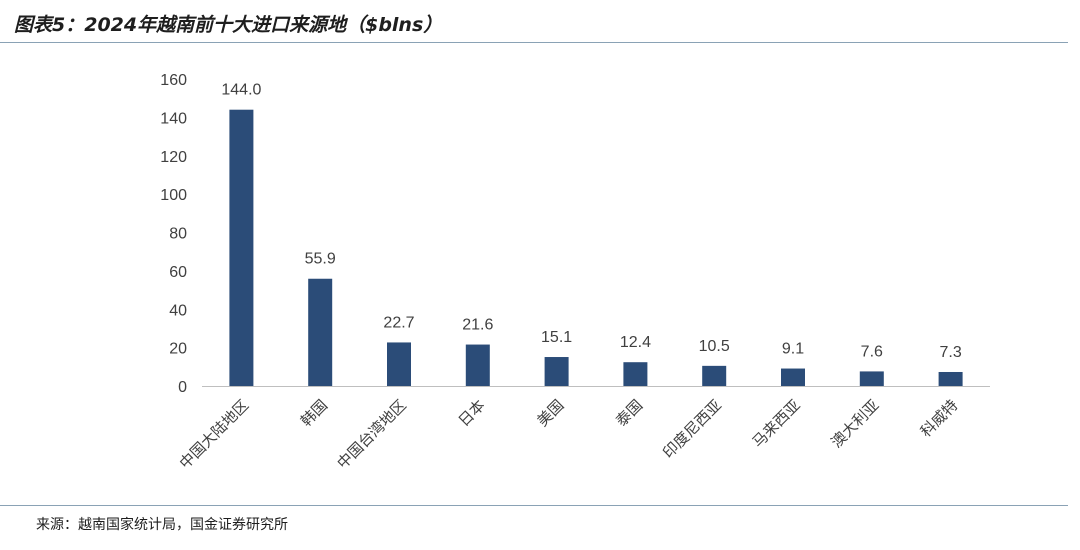 This screenshot has height=550, width=1080. I want to click on data-label: 10.5, so click(714, 346).